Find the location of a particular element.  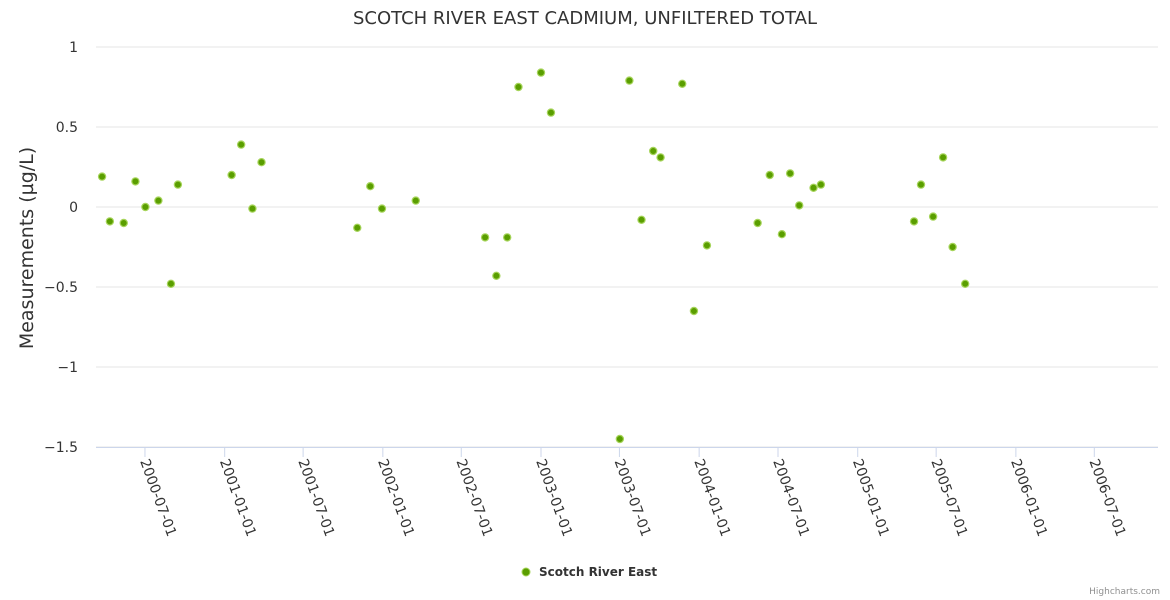

y-tick-label: −1.5 is located at coordinates (61, 448).